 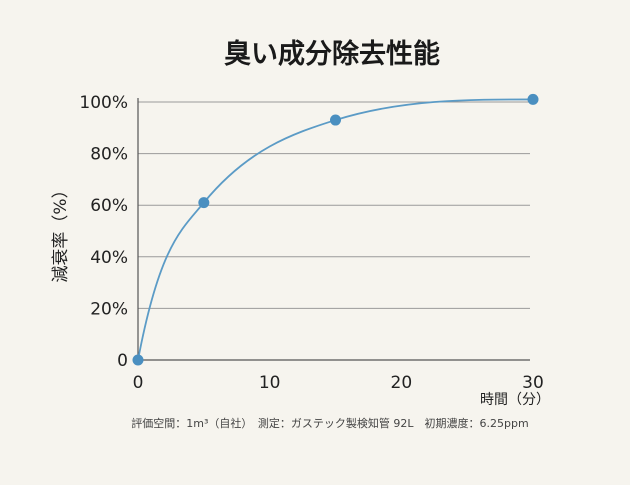 What do you see at coordinates (109, 258) in the screenshot?
I see `y-tick-label: 40%` at bounding box center [109, 258].